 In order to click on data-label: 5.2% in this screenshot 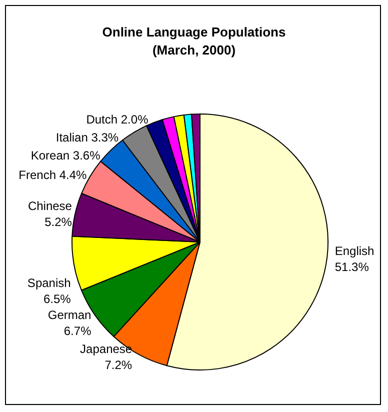, I will do `click(58, 221)`.